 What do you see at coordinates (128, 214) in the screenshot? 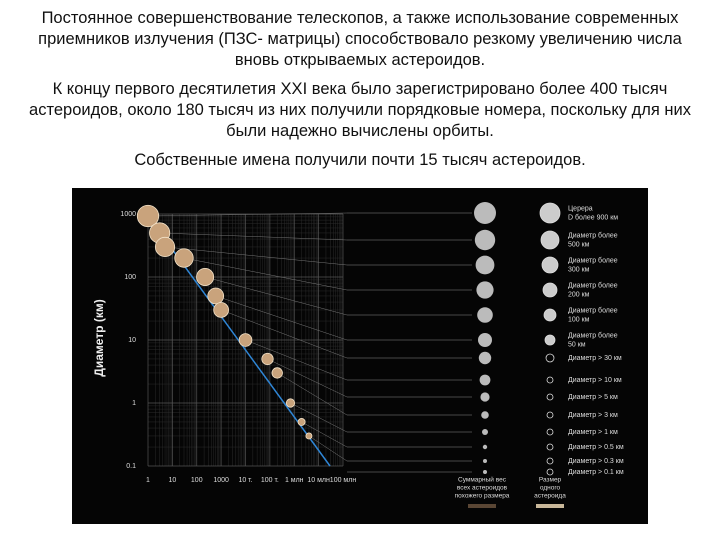
I see `y-tick-label: 1000` at bounding box center [128, 214].